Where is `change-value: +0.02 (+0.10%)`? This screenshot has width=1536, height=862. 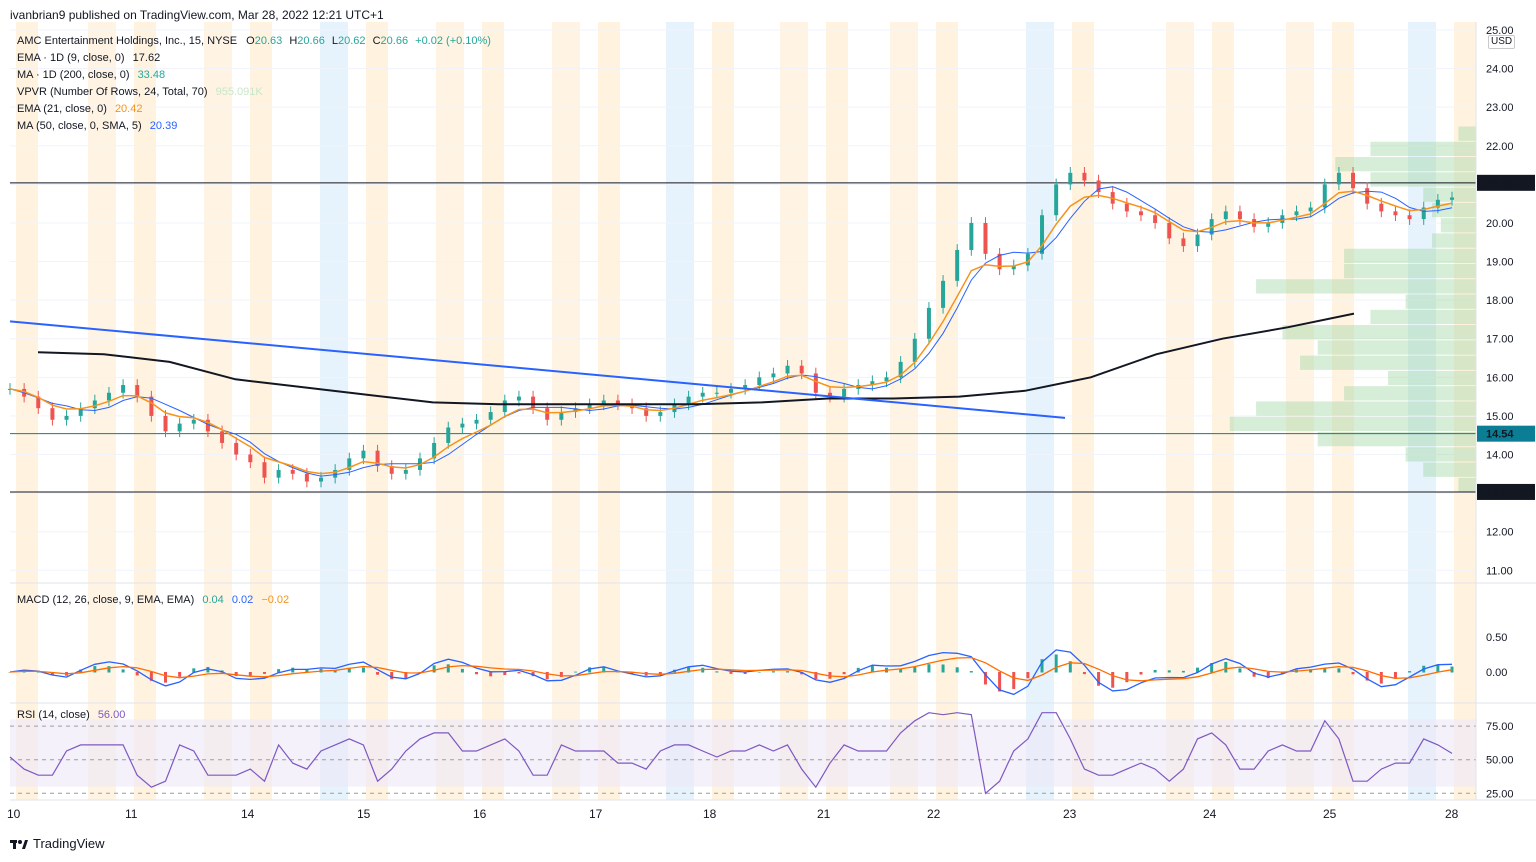
change-value: +0.02 (+0.10%) is located at coordinates (453, 41).